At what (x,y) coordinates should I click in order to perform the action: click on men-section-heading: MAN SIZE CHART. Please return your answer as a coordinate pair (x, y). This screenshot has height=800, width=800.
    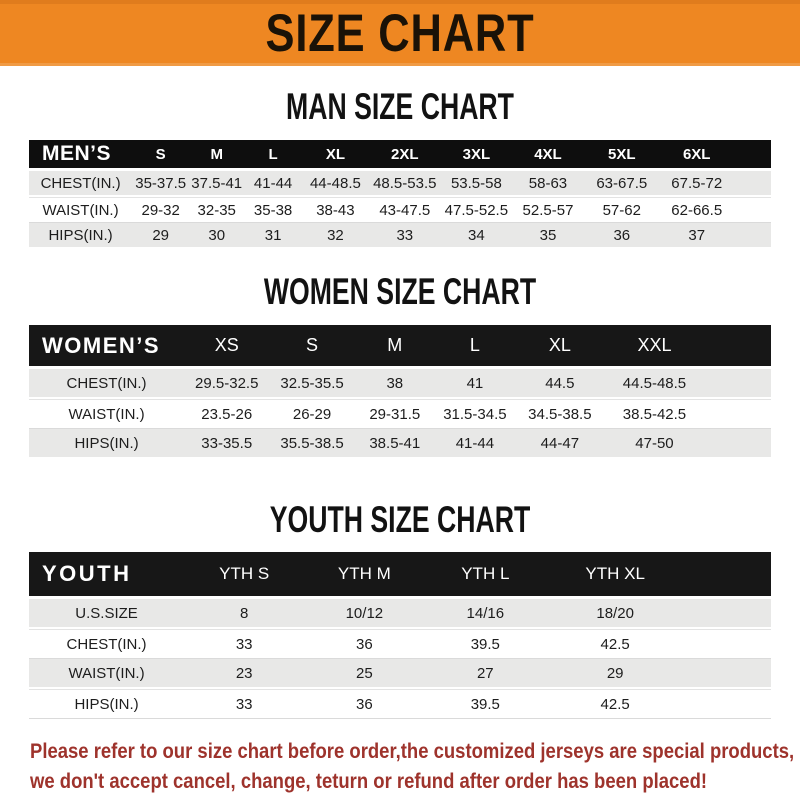
    Looking at the image, I should click on (400, 106).